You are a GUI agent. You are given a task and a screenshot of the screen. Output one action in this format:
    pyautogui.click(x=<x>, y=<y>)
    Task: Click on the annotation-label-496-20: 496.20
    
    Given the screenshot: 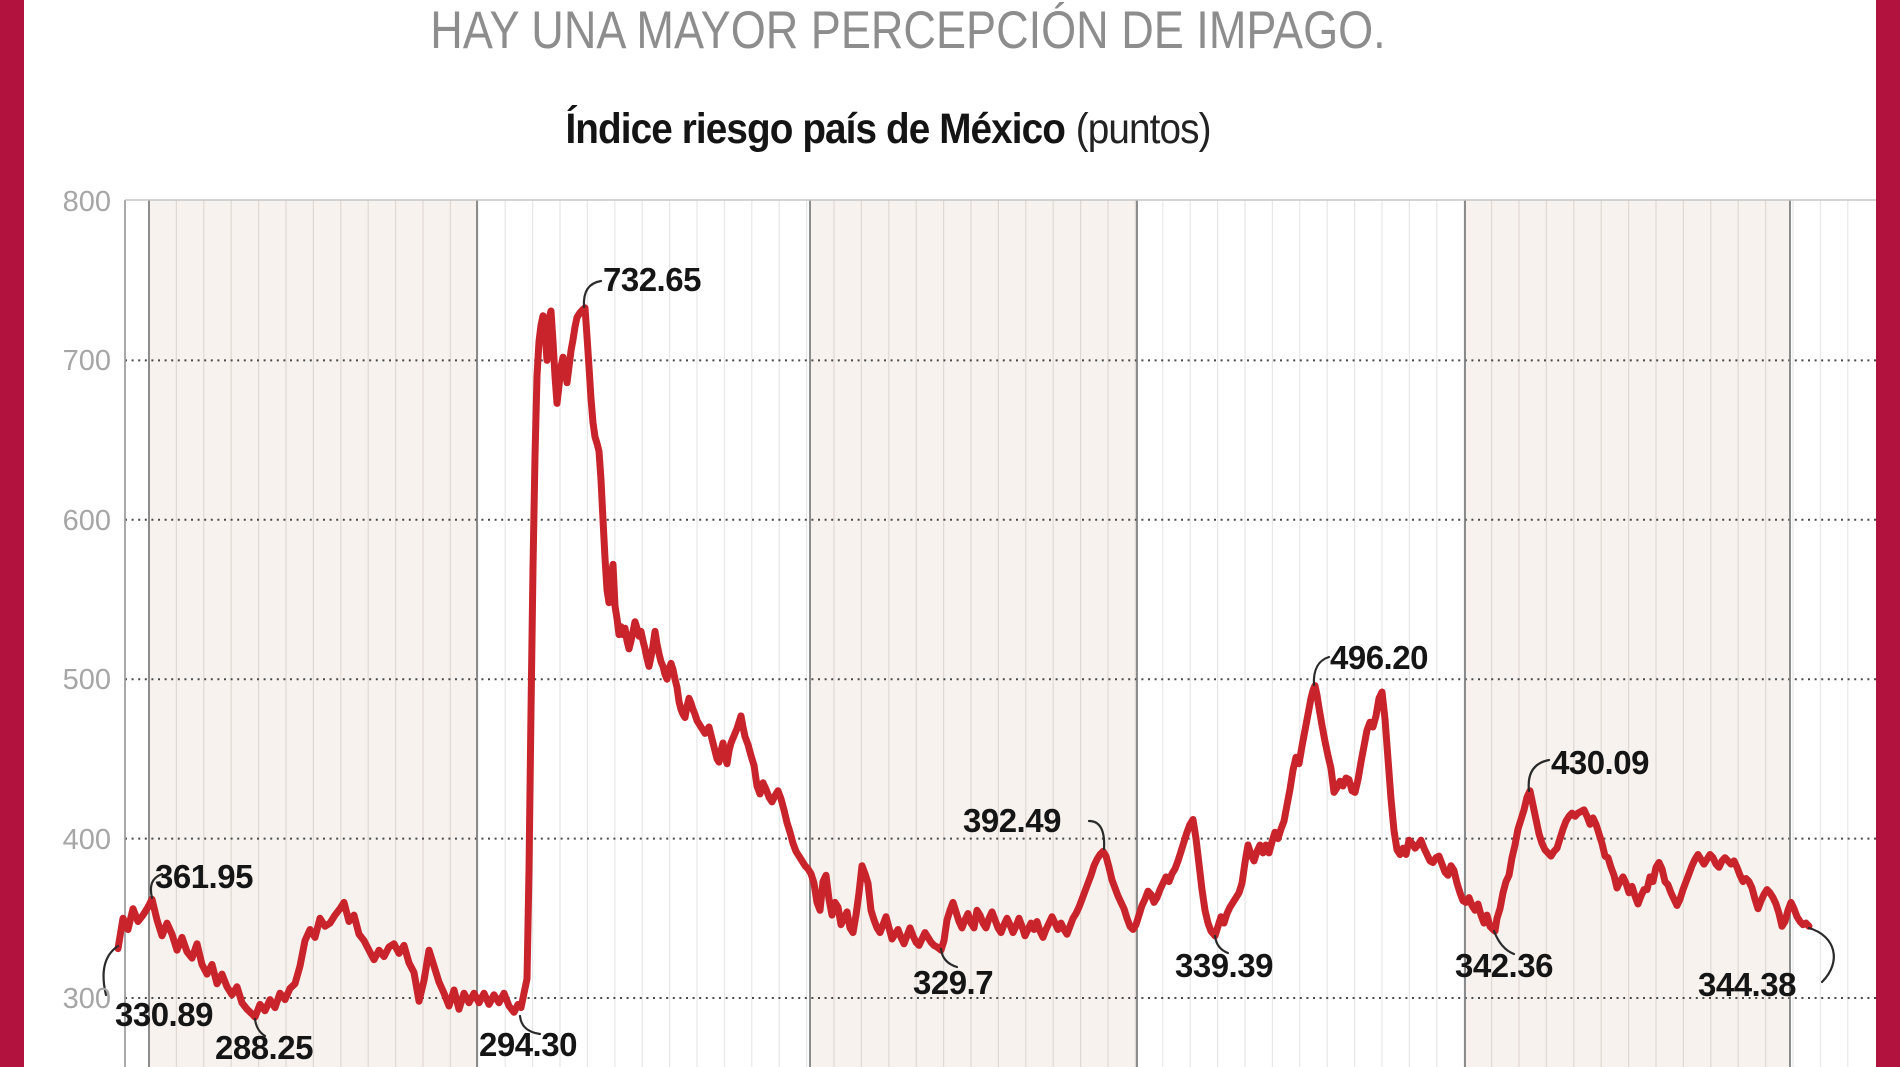 What is the action you would take?
    pyautogui.click(x=1379, y=657)
    